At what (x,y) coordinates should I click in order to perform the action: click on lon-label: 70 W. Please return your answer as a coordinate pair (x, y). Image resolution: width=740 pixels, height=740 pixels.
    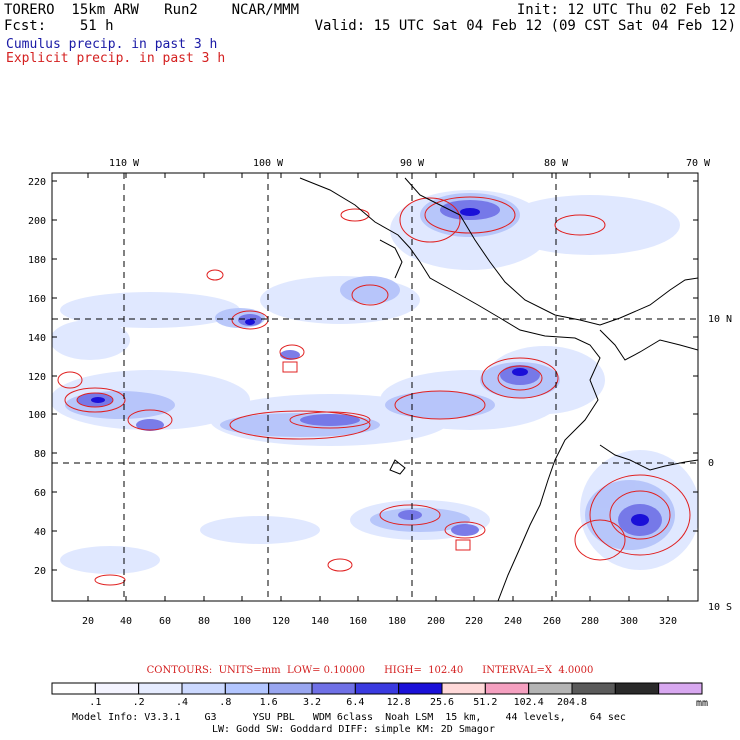
    Looking at the image, I should click on (698, 163).